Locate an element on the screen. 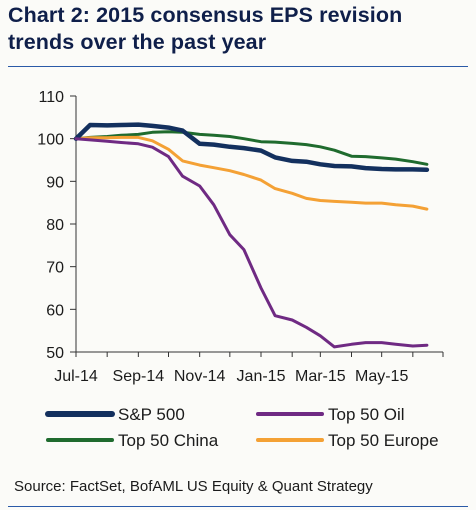 The image size is (476, 510). x-tick-label: Mar-15 is located at coordinates (320, 376).